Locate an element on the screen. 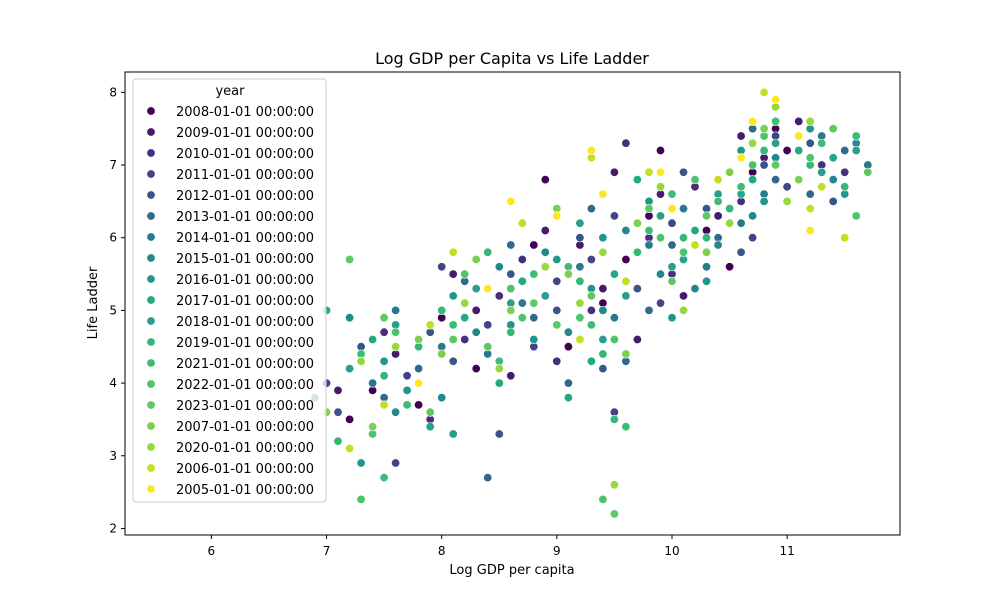 This screenshot has width=1000, height=604. legend-label: 2023-01-01 00:00:00 is located at coordinates (245, 406).